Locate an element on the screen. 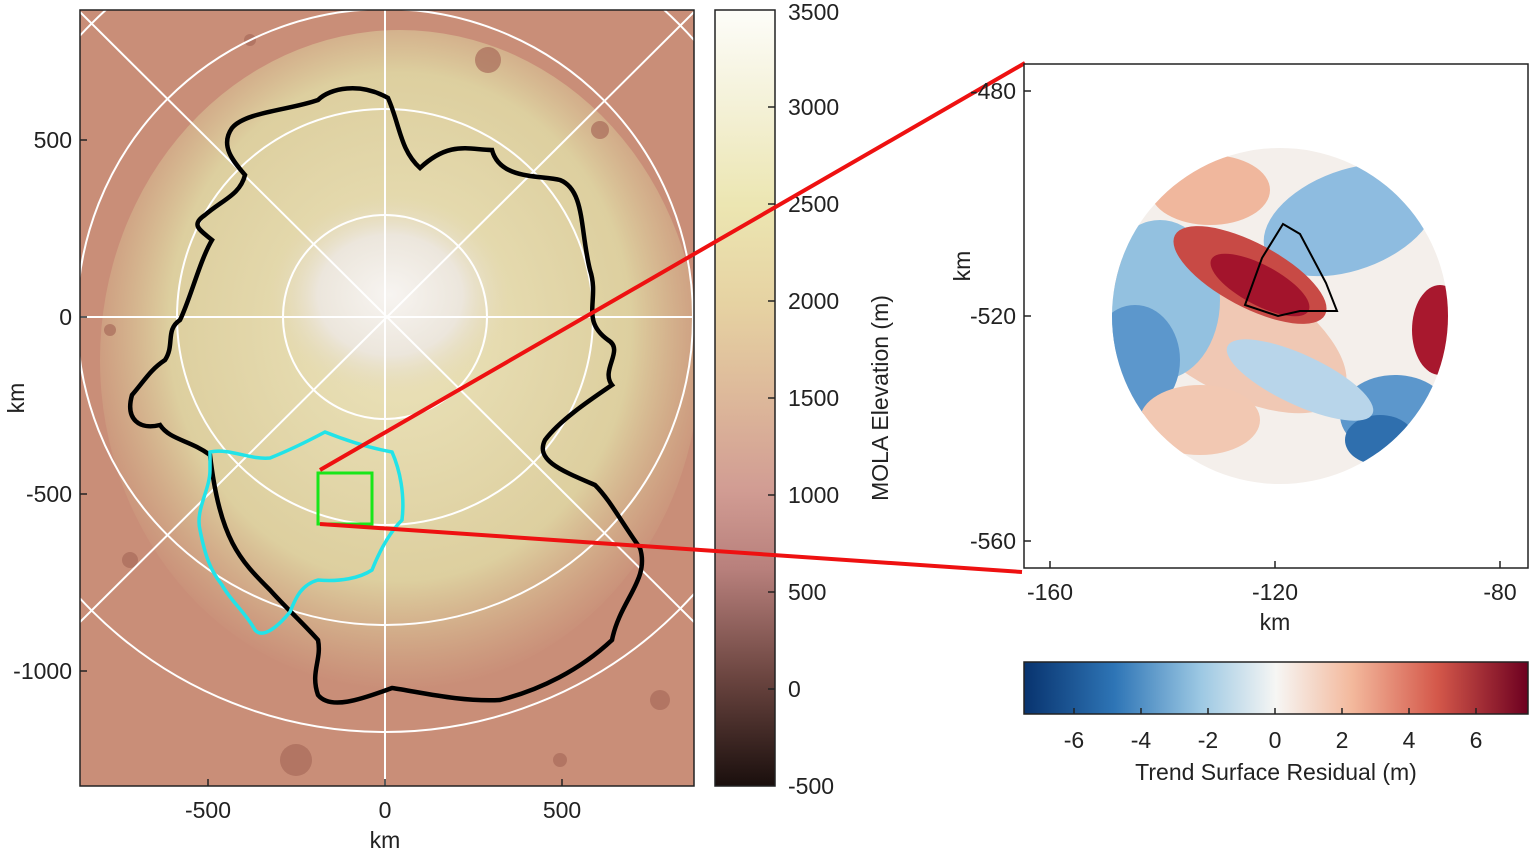  map-x-tick-label: 0 is located at coordinates (385, 810).